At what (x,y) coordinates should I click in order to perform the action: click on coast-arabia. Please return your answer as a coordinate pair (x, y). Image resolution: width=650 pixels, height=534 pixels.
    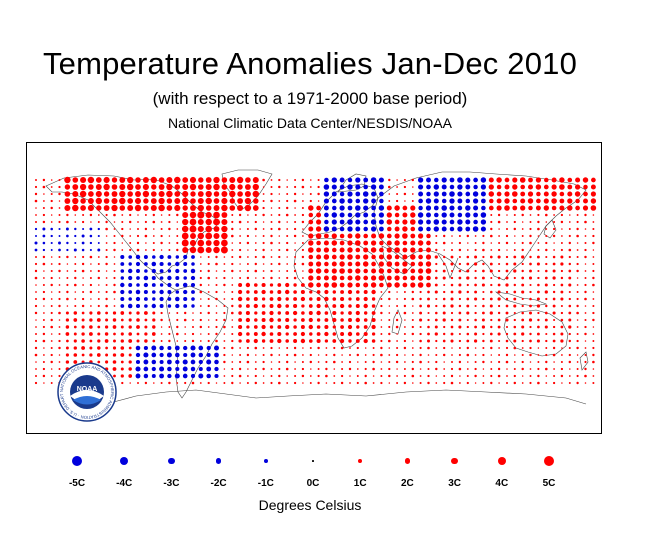
    Looking at the image, I should click on (397, 260).